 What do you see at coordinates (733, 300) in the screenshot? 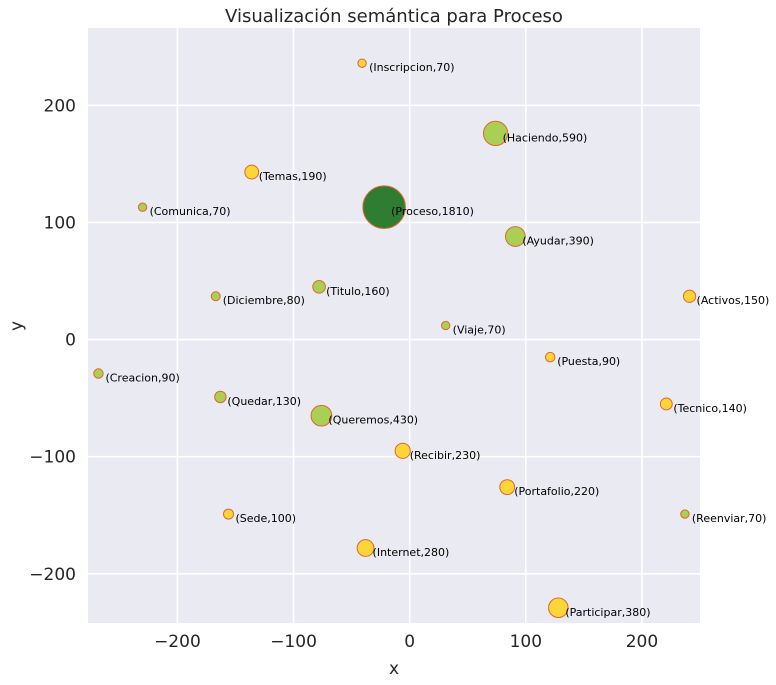
I see `point-label-activos: (Activos,150)` at bounding box center [733, 300].